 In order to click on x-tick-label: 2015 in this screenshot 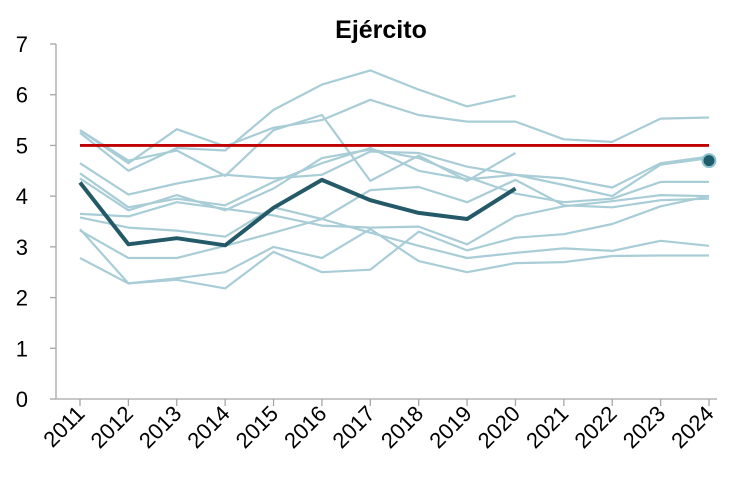, I will do `click(257, 427)`.